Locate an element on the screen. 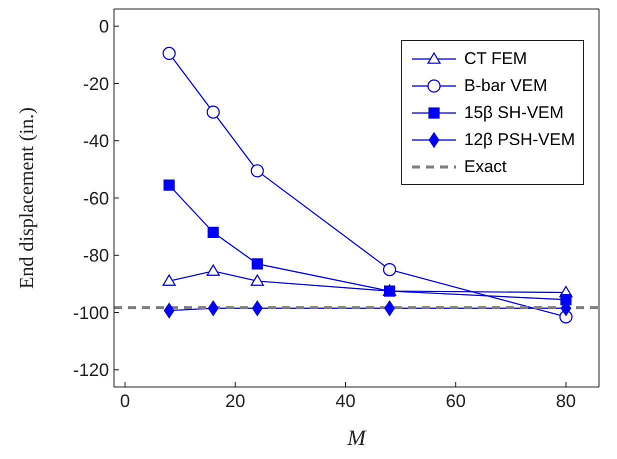 The width and height of the screenshot is (617, 459). y-tick-label: 0 is located at coordinates (103, 26).